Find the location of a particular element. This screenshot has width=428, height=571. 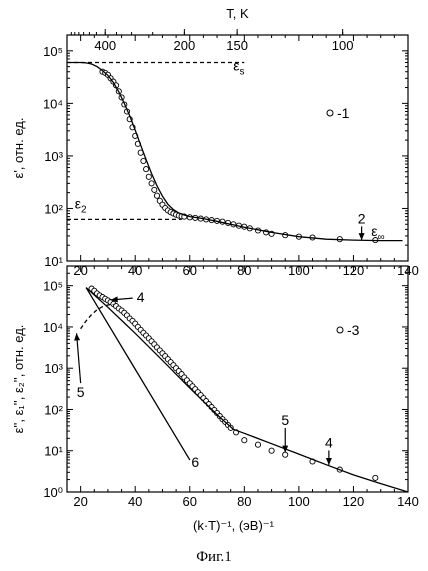

annotation-label: 6 is located at coordinates (195, 462).